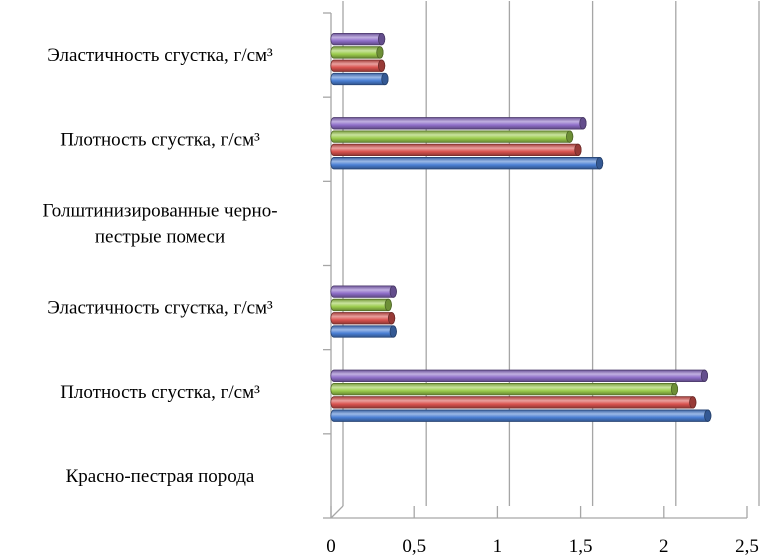 The width and height of the screenshot is (766, 559). What do you see at coordinates (414, 546) in the screenshot?
I see `x-tick-label: 0,5` at bounding box center [414, 546].